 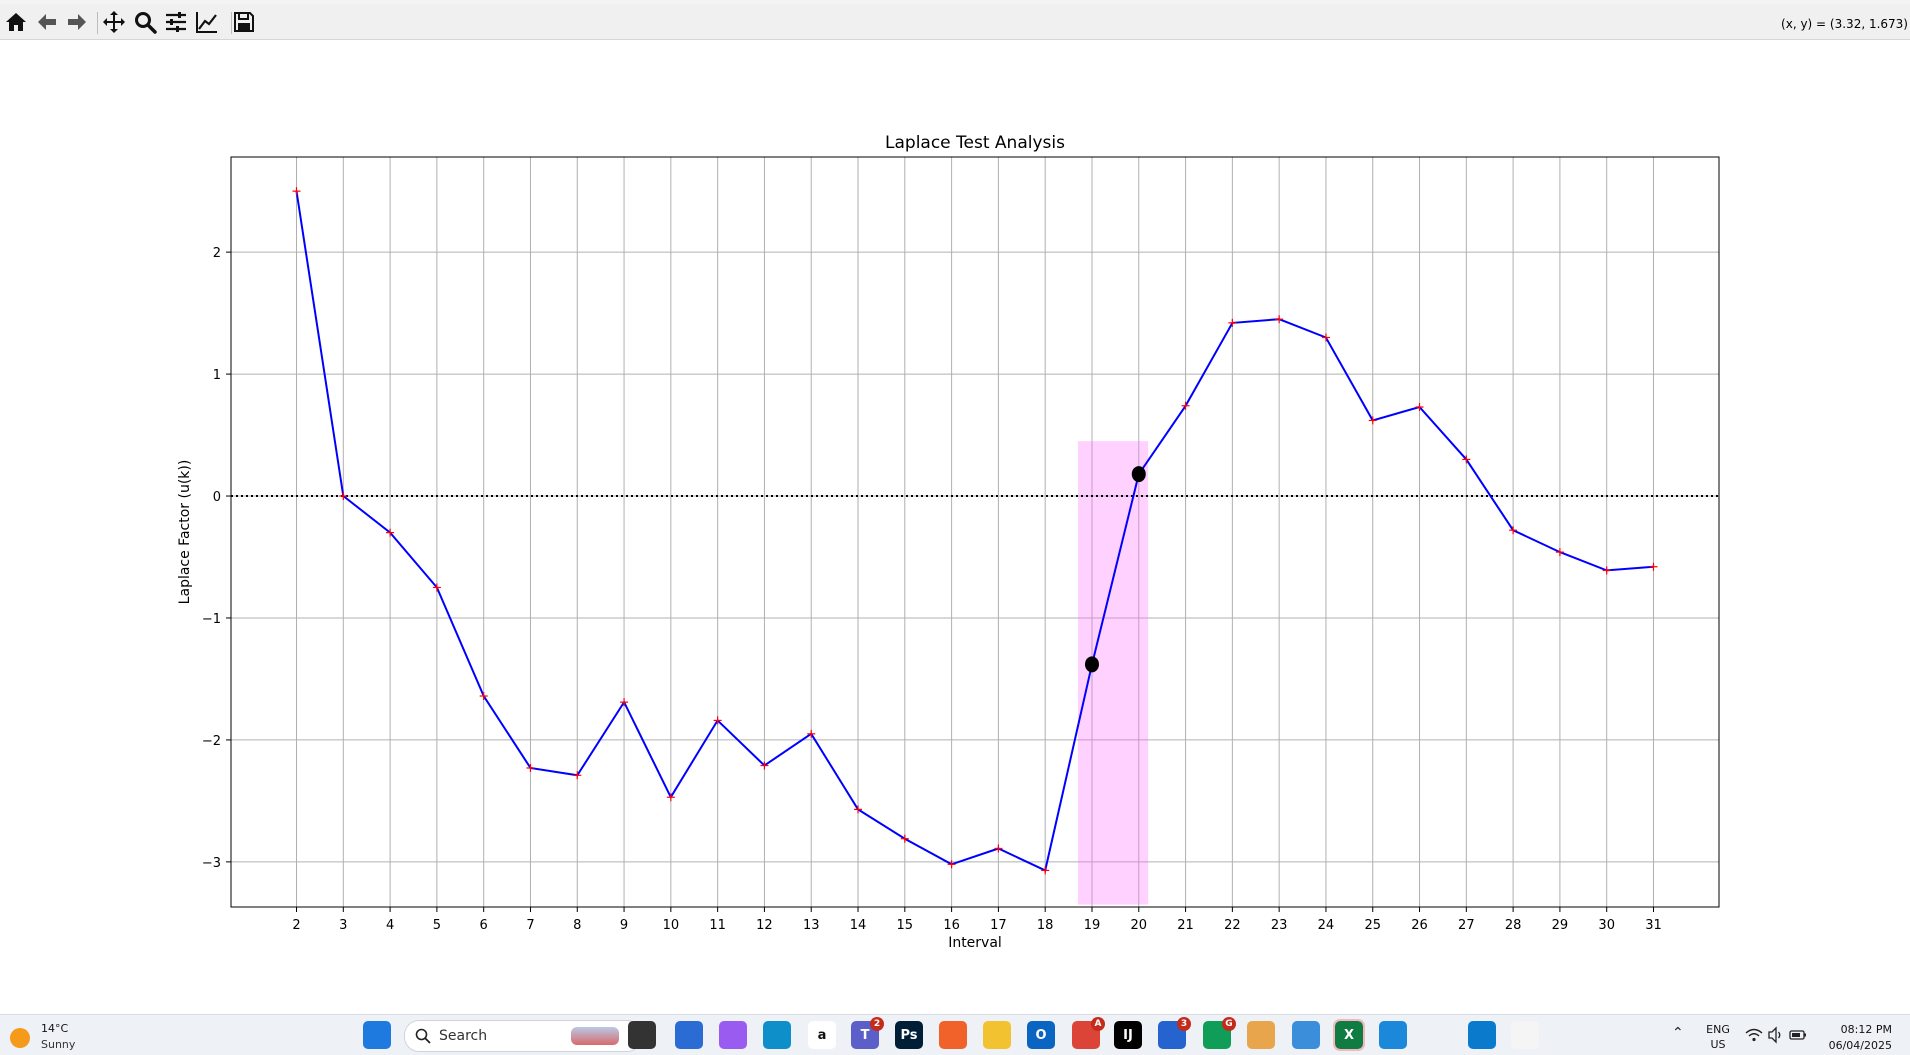 I want to click on photoshop-icon: Ps, so click(x=909, y=1035).